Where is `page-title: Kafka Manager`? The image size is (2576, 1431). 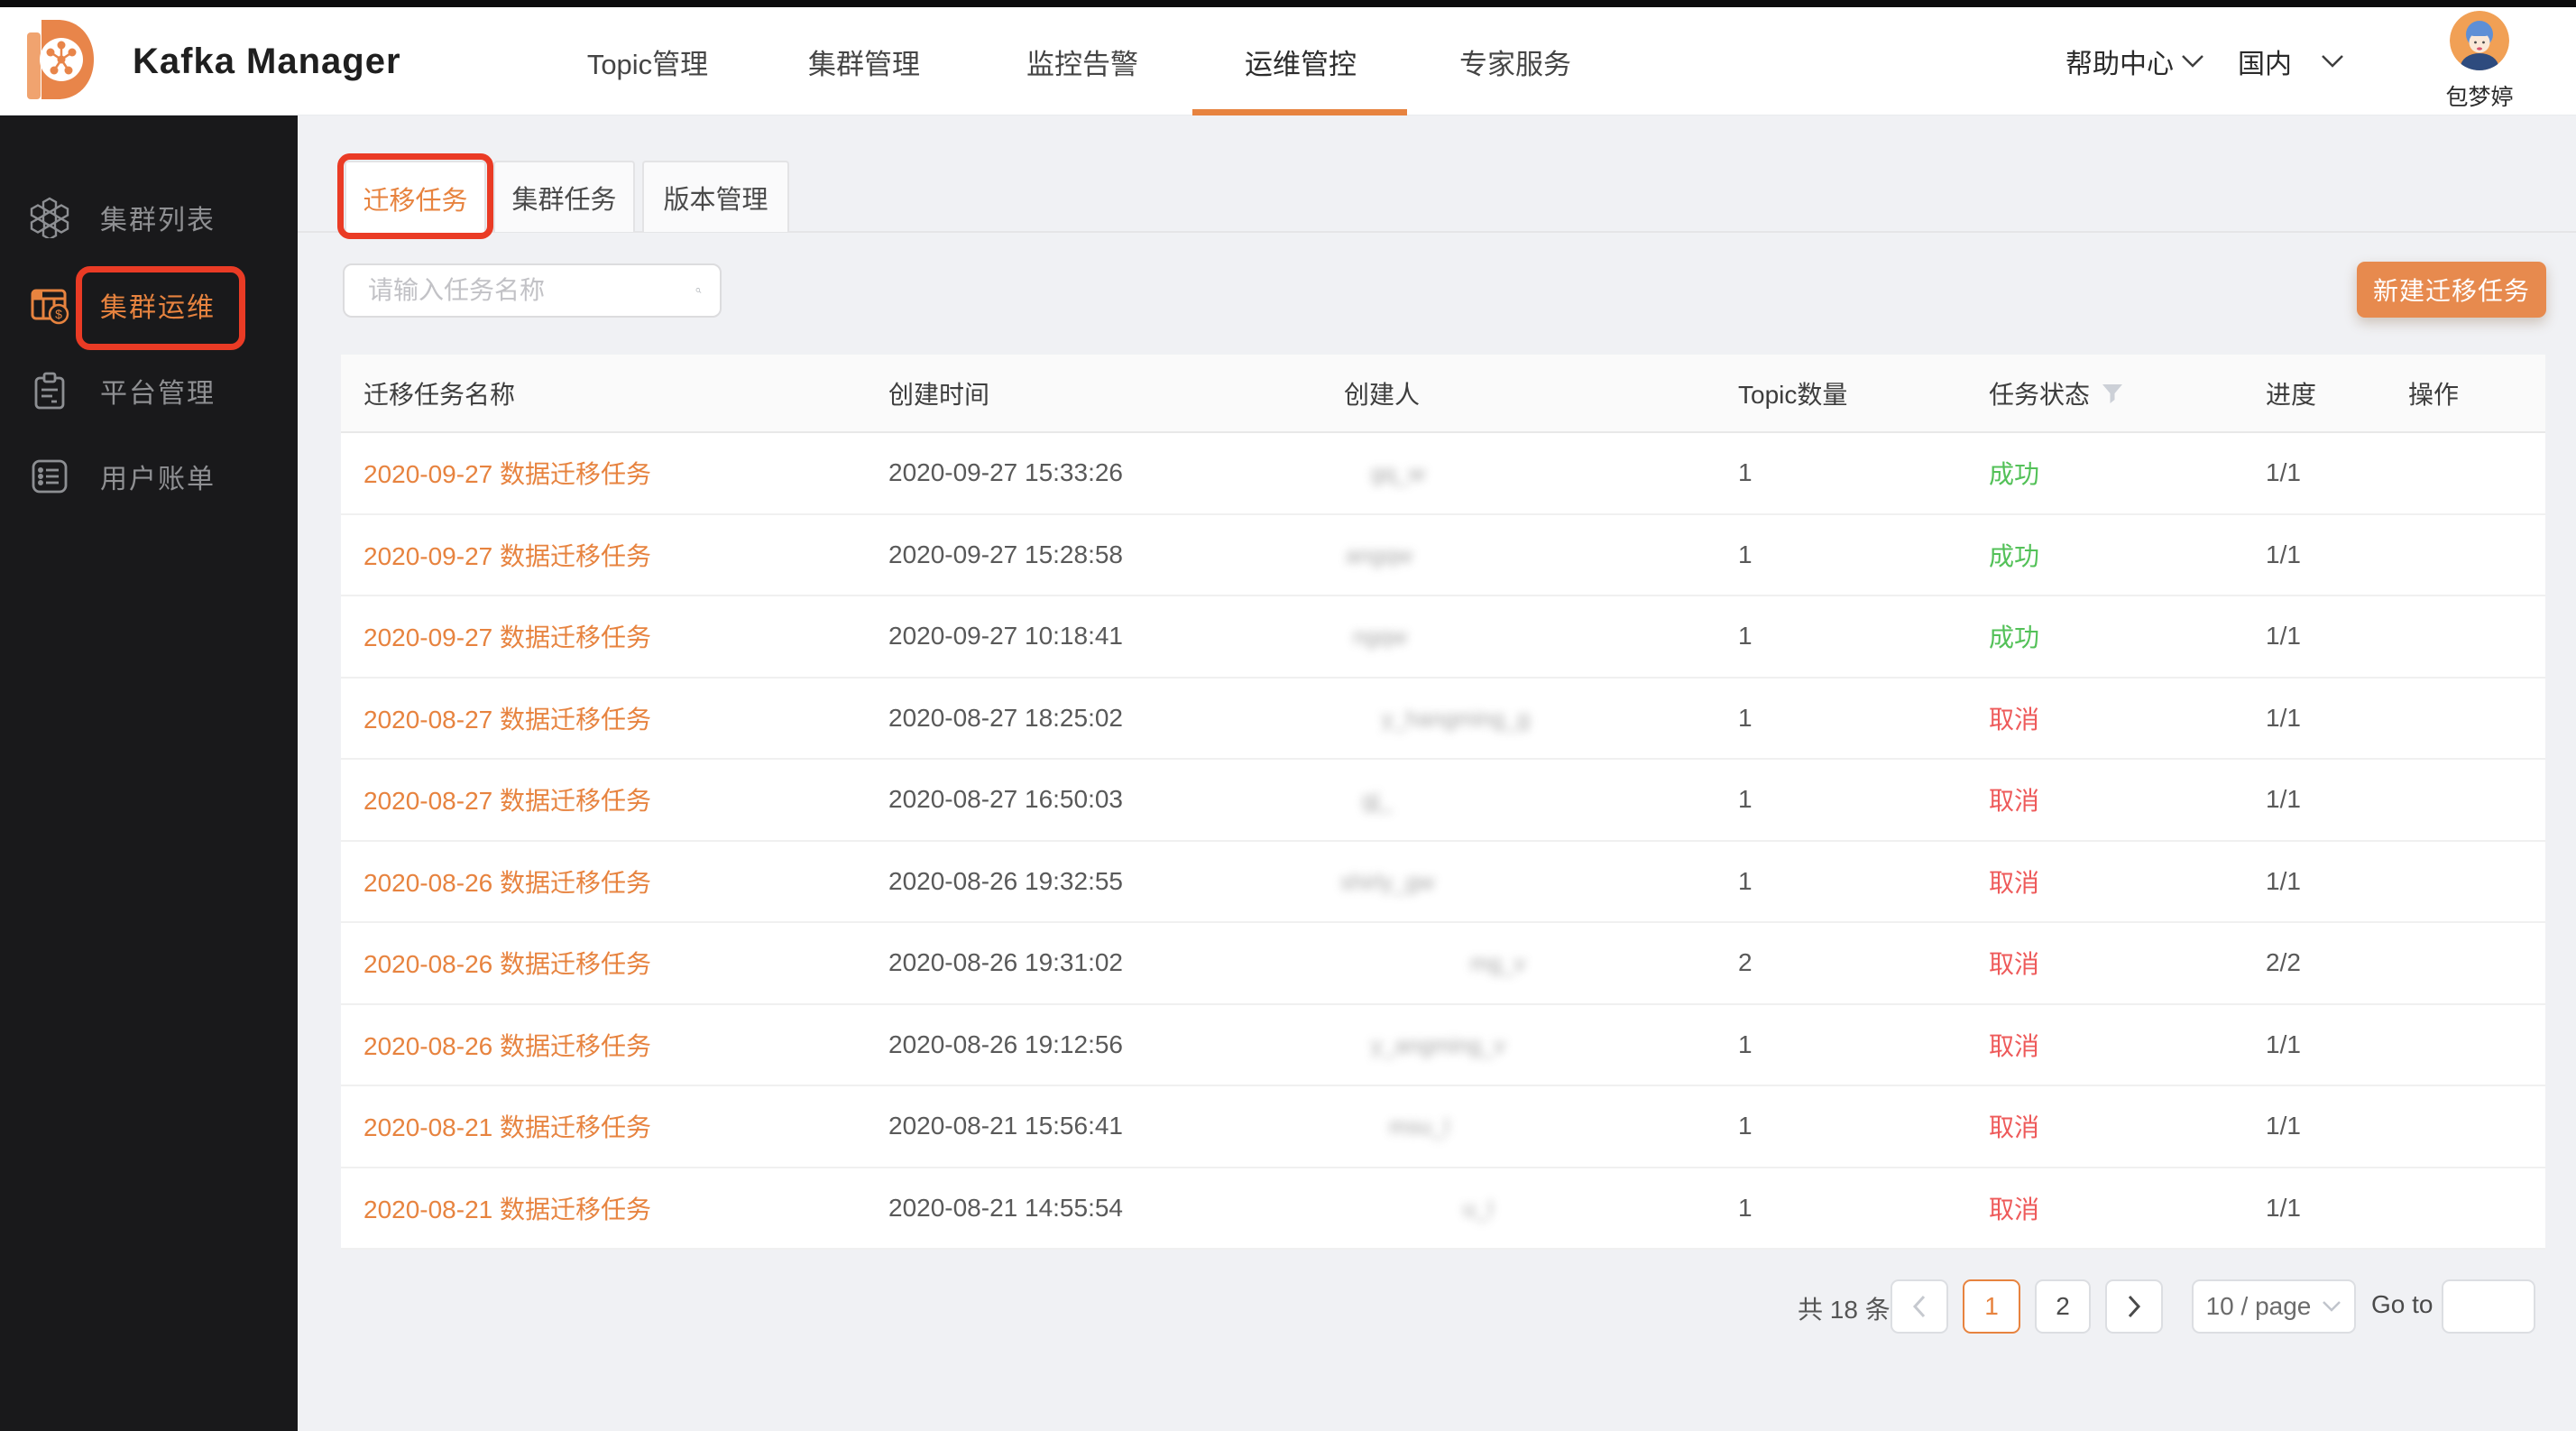
page-title: Kafka Manager is located at coordinates (267, 61).